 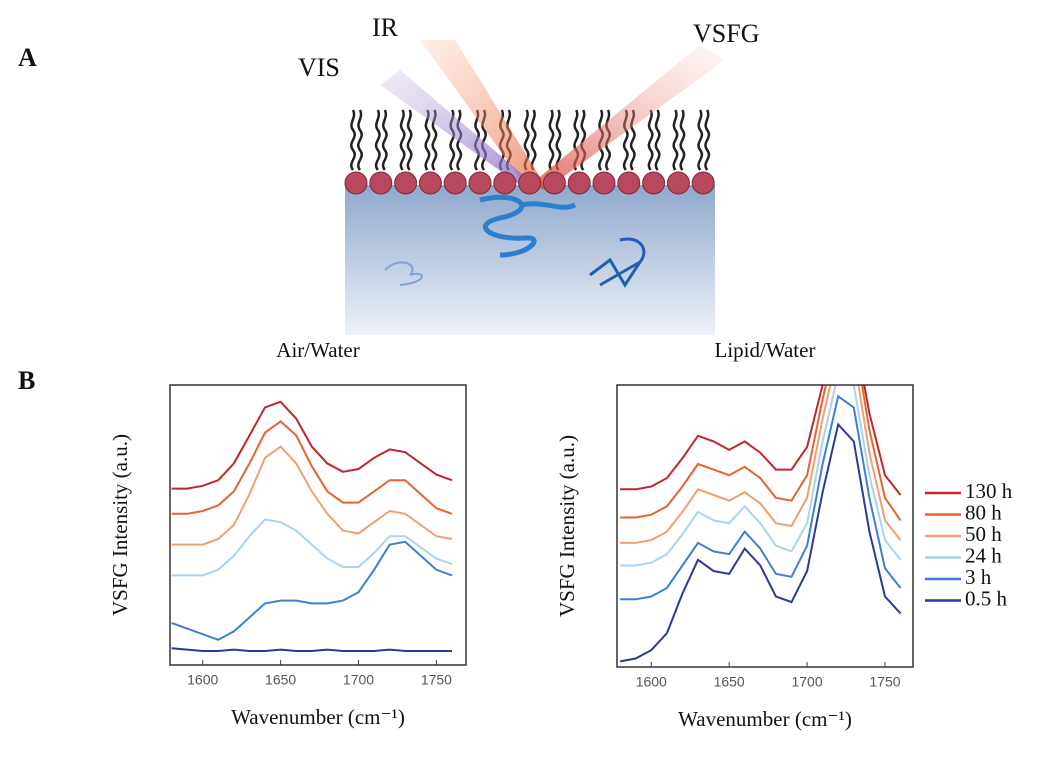 I want to click on panel-label: B, so click(x=26, y=380).